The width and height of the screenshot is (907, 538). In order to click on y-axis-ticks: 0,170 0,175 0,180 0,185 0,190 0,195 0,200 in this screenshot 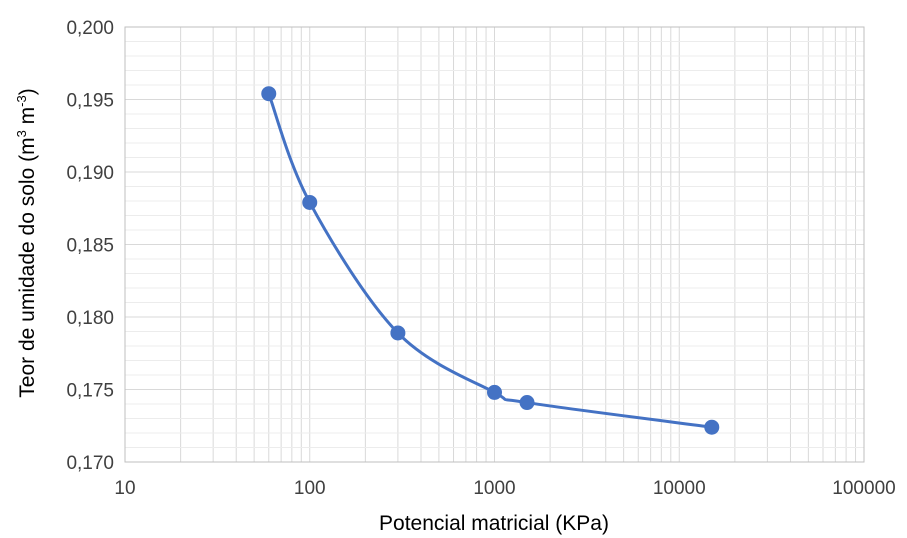, I will do `click(90, 246)`.